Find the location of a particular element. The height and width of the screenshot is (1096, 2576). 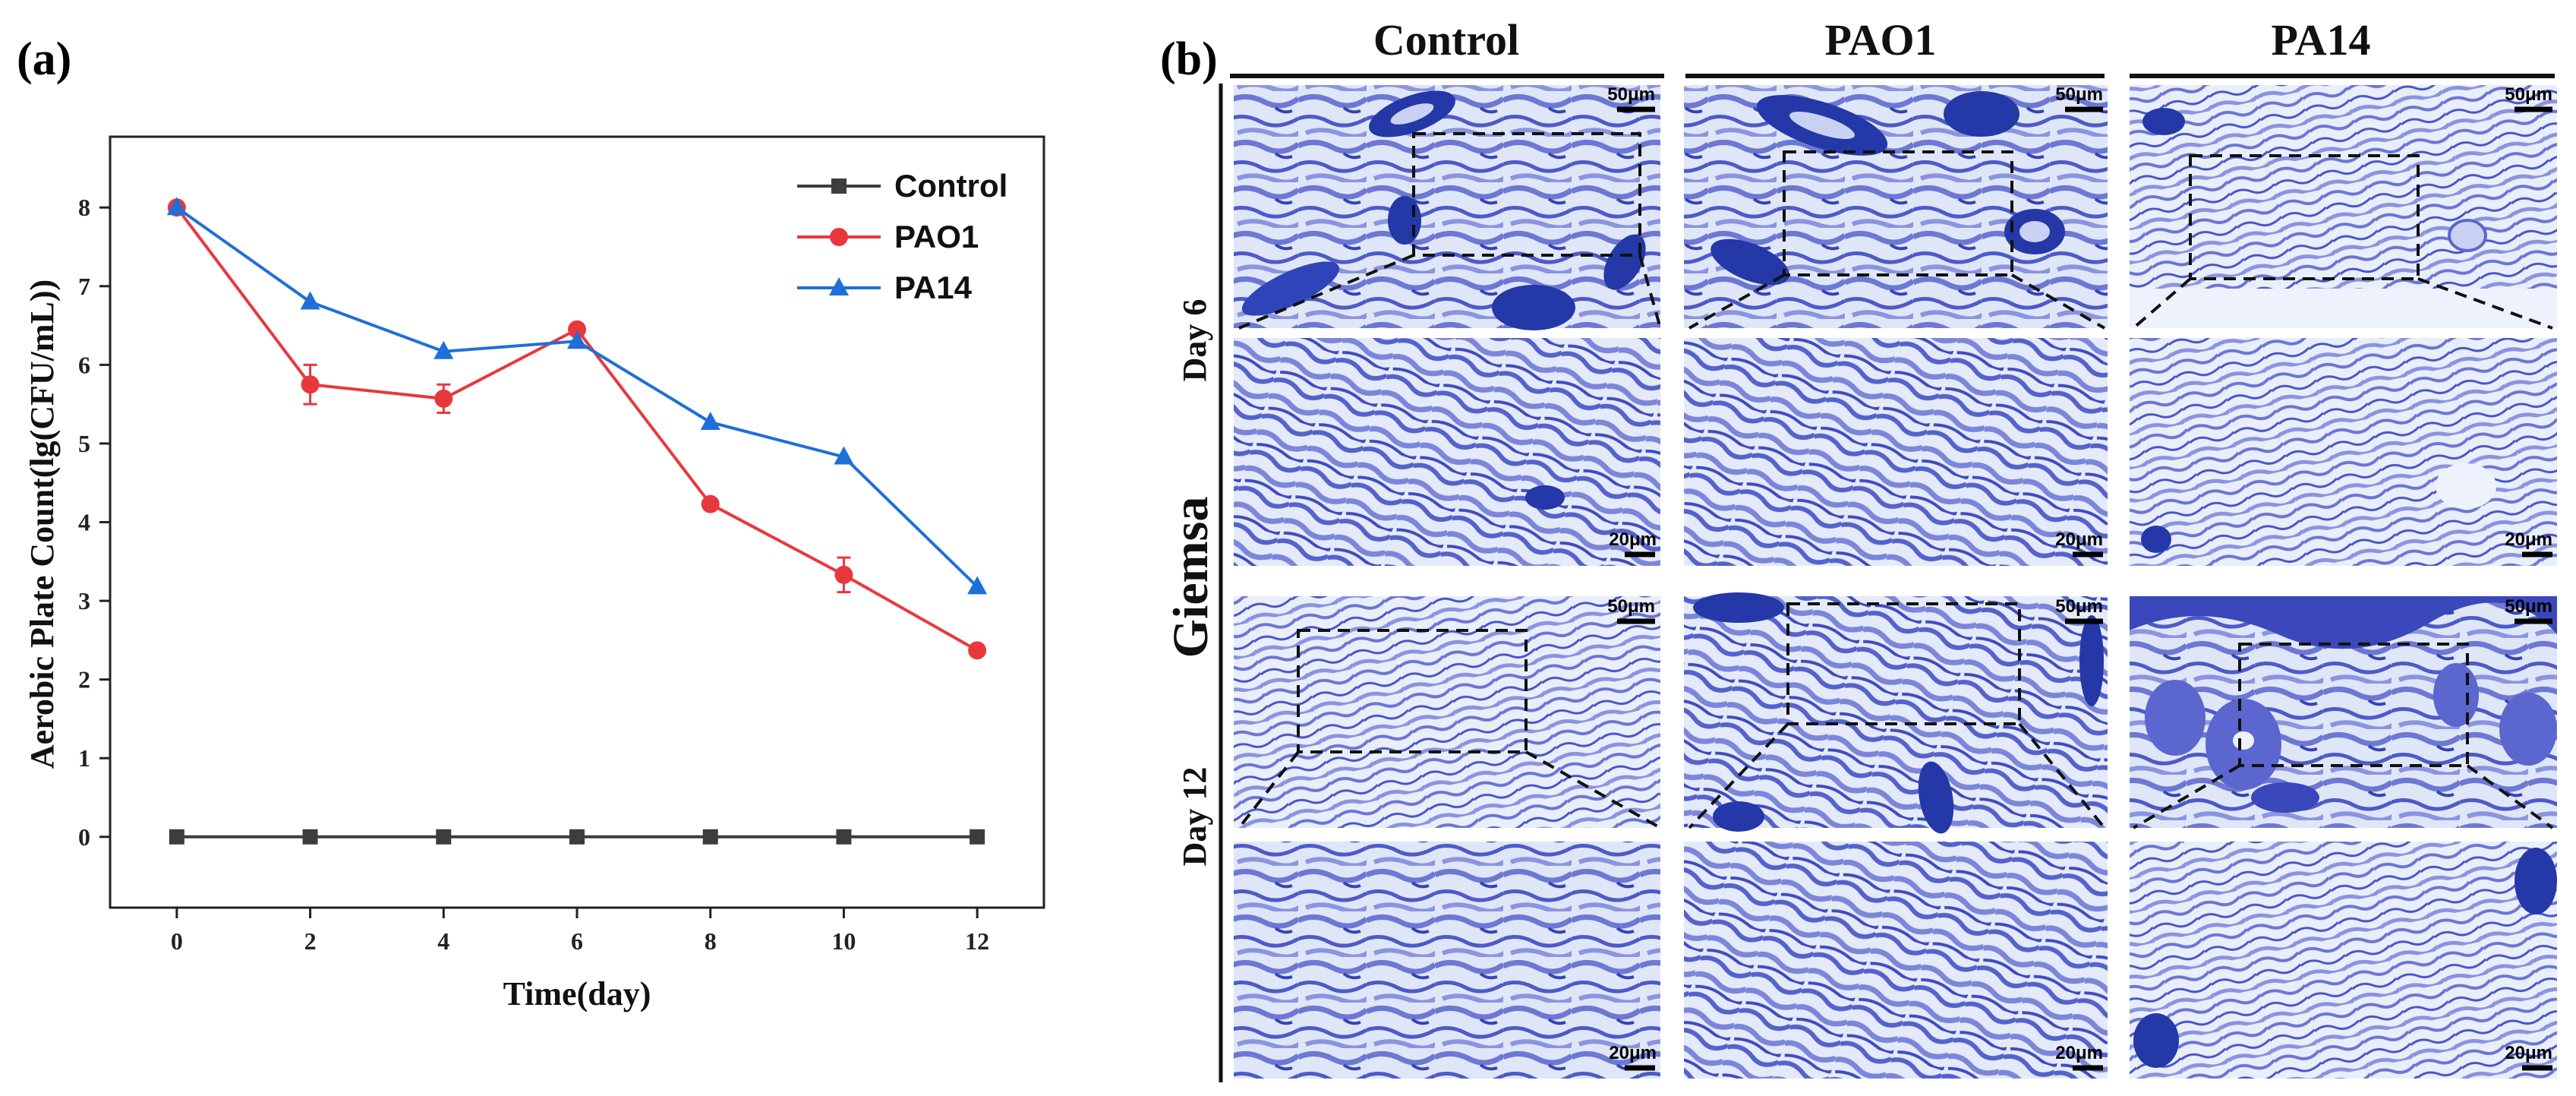

x-tick-label: 6 is located at coordinates (577, 941).